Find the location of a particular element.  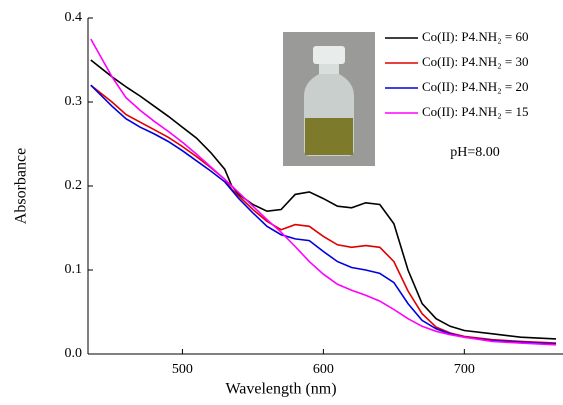

y-tick-label: 0.3 is located at coordinates (74, 101).